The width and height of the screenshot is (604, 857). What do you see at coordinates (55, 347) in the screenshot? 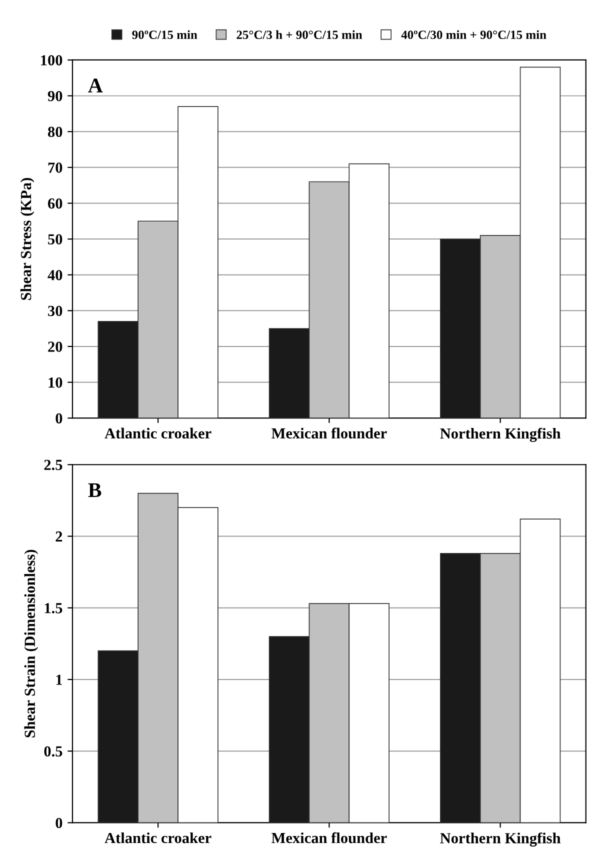
I see `y-tick-label: 20` at bounding box center [55, 347].